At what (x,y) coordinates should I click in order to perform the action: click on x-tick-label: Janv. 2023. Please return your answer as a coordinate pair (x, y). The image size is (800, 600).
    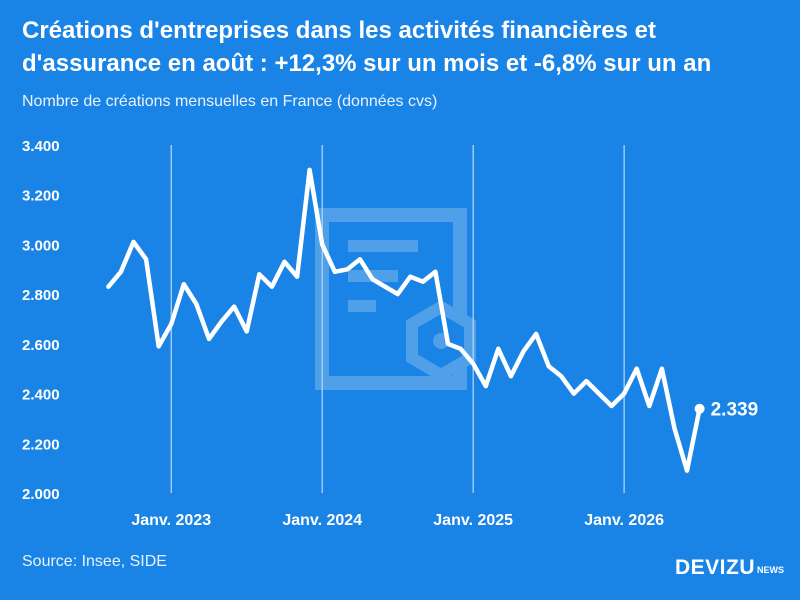
    Looking at the image, I should click on (171, 520).